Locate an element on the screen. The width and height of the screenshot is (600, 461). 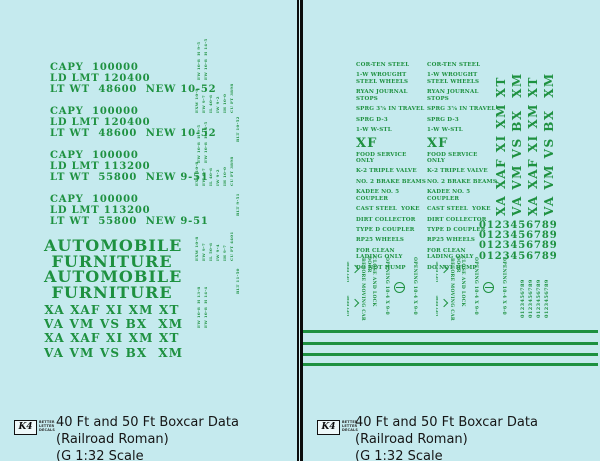
caption-line-2: (G 1:32 Scale is located at coordinates (399, 455).